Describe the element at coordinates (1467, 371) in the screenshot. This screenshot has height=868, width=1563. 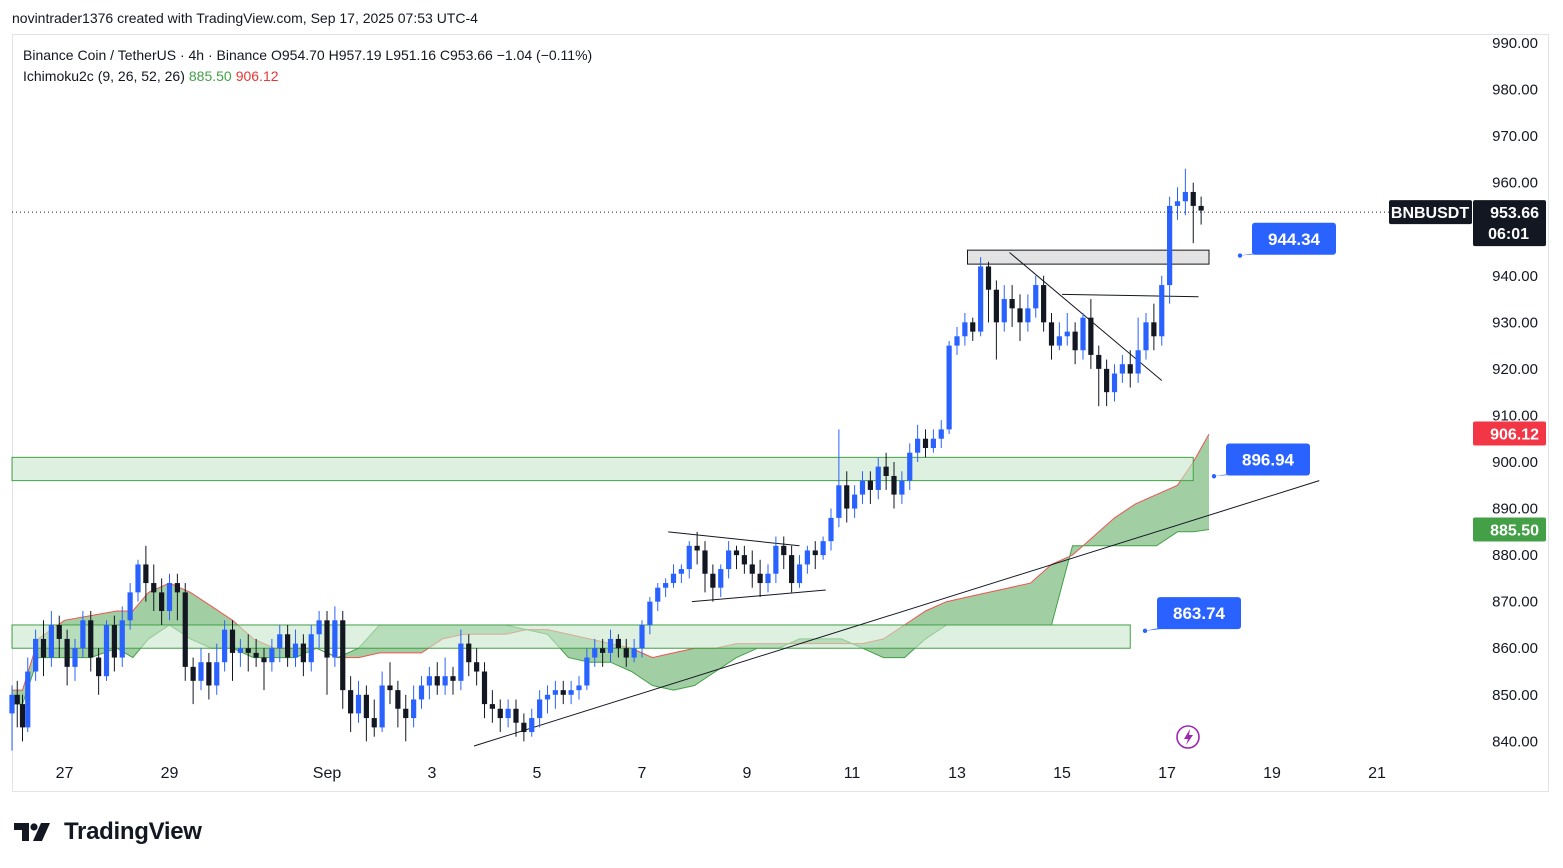
I see `price-tags: 953.66 06:01 BNBUSDT 906.12 885.50` at that location.